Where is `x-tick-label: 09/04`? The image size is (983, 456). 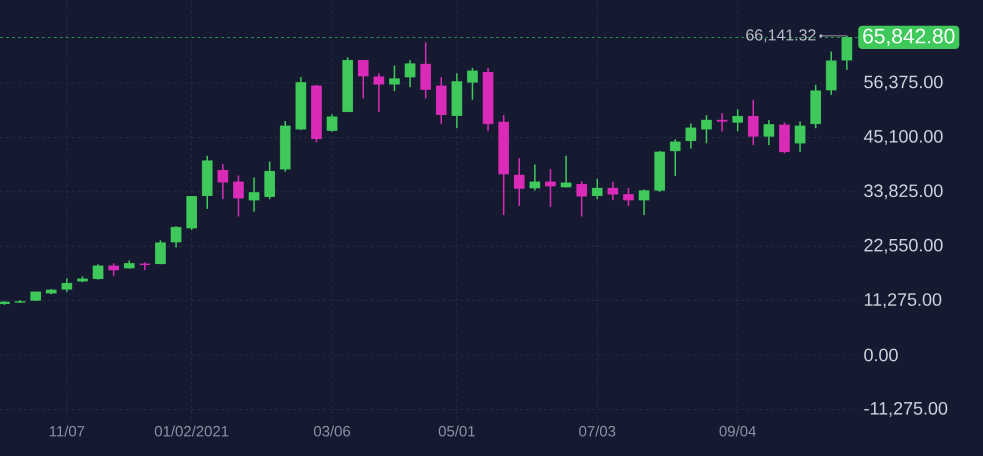 x-tick-label: 09/04 is located at coordinates (738, 431).